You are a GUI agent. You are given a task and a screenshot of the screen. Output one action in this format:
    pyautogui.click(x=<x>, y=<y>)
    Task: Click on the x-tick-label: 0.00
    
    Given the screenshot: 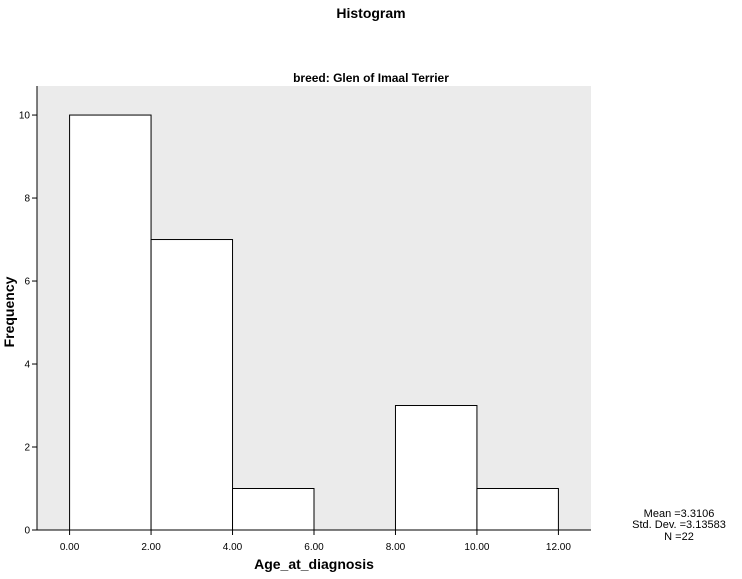 What is the action you would take?
    pyautogui.click(x=70, y=547)
    